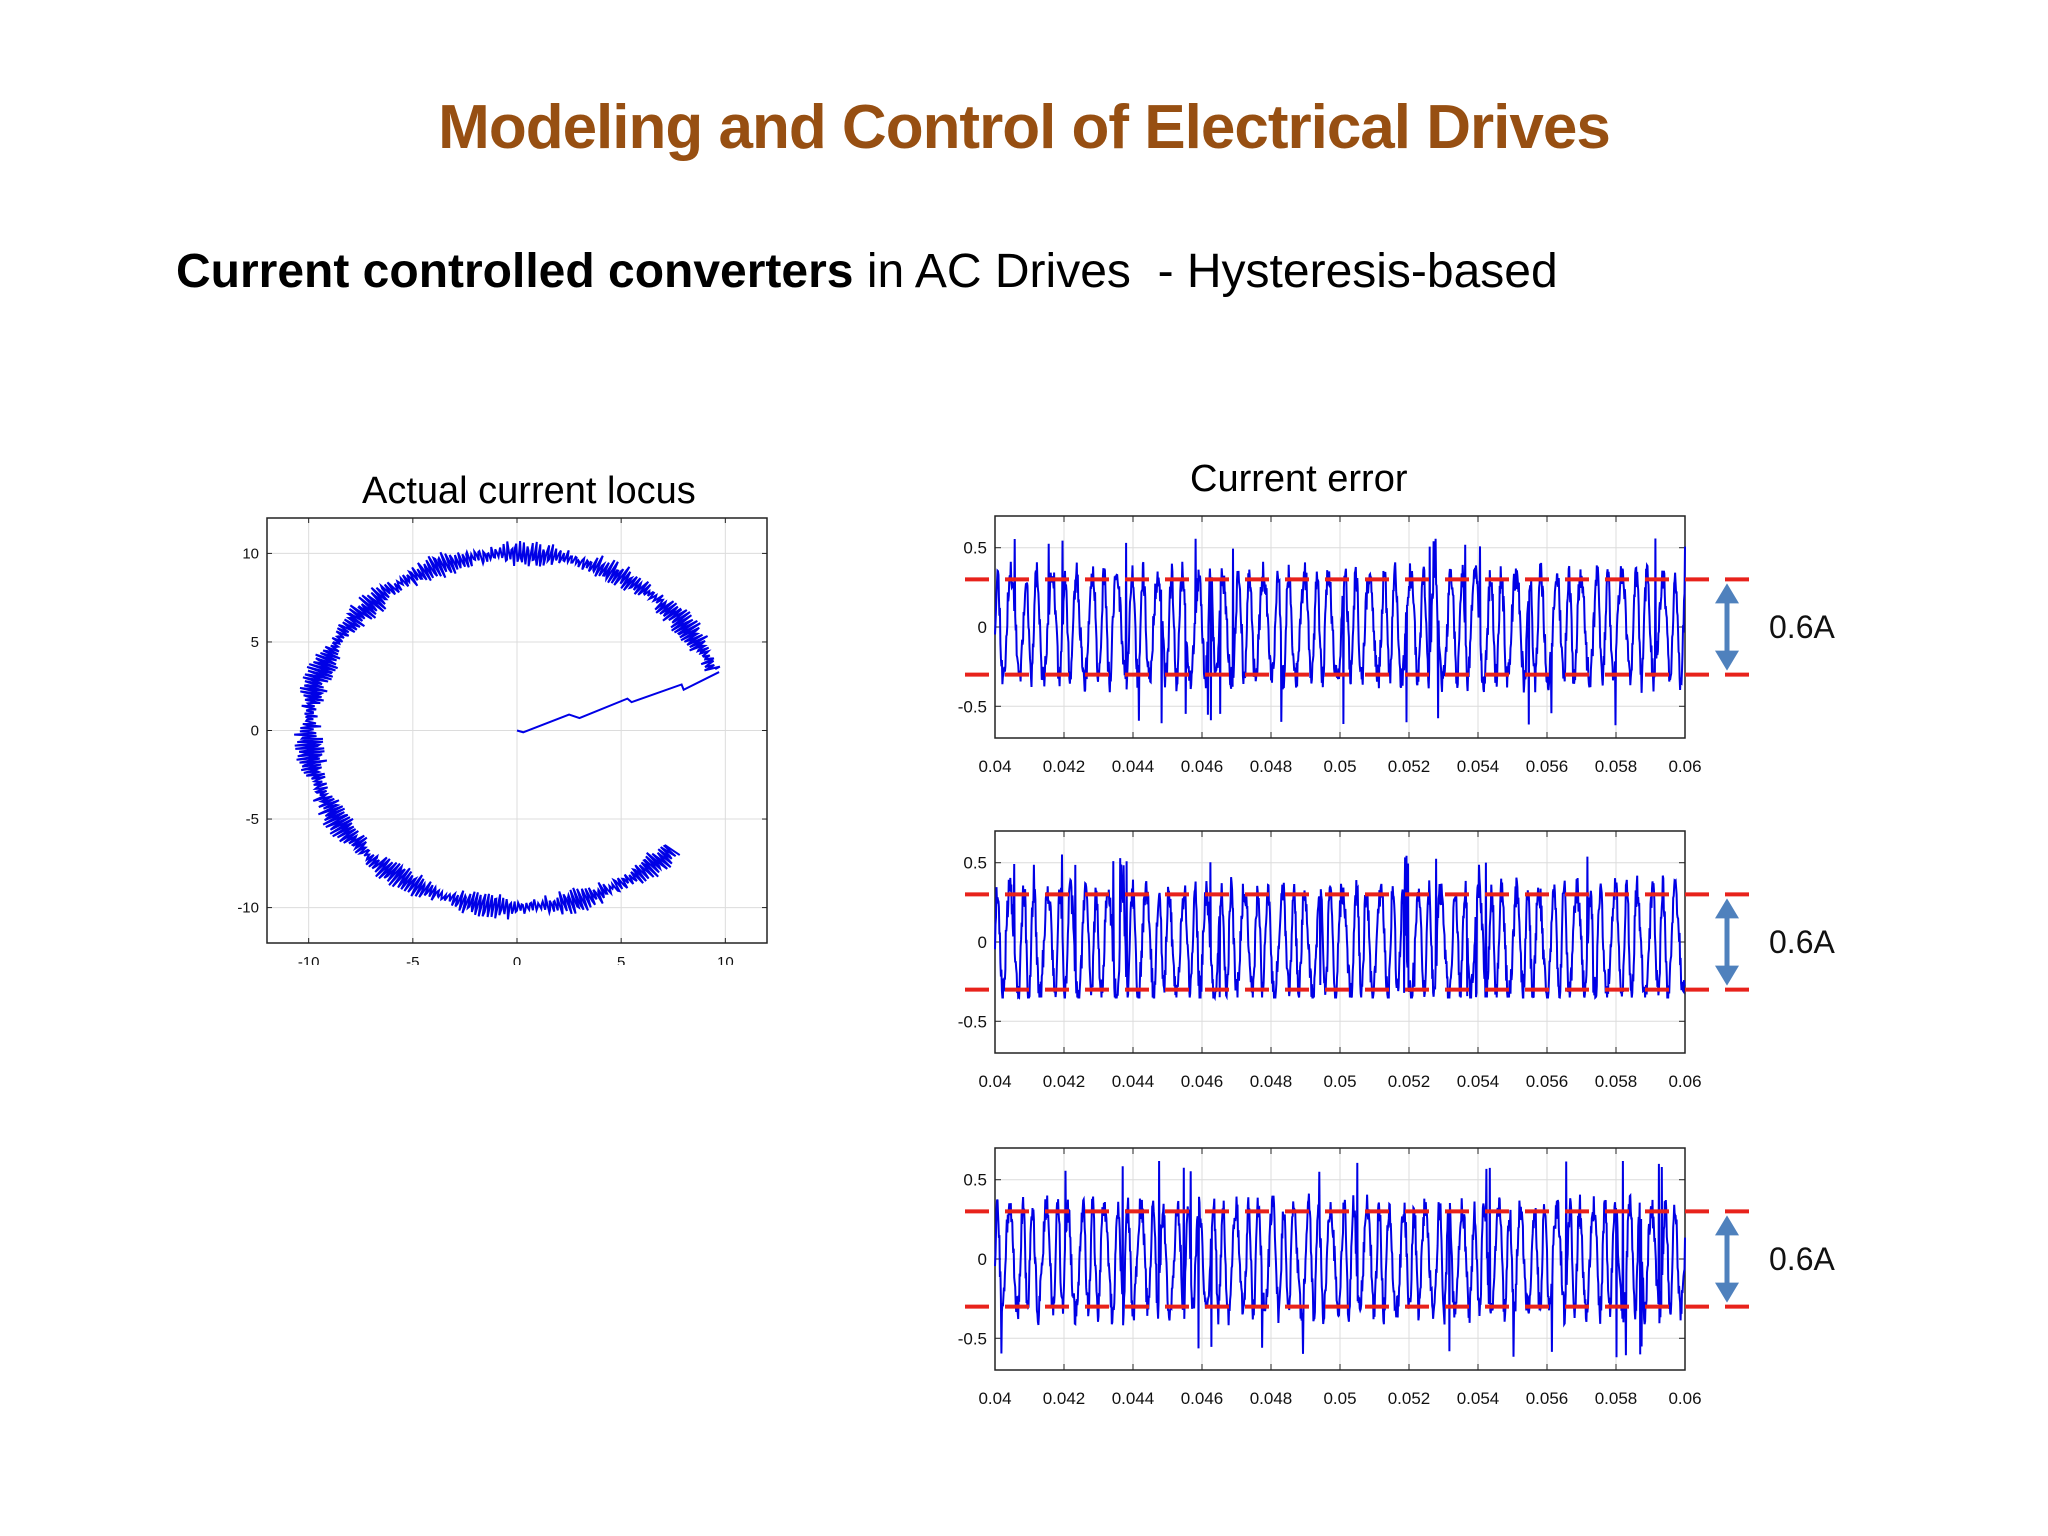 Image resolution: width=2048 pixels, height=1536 pixels. I want to click on x-tick-label: -10, so click(309, 959).